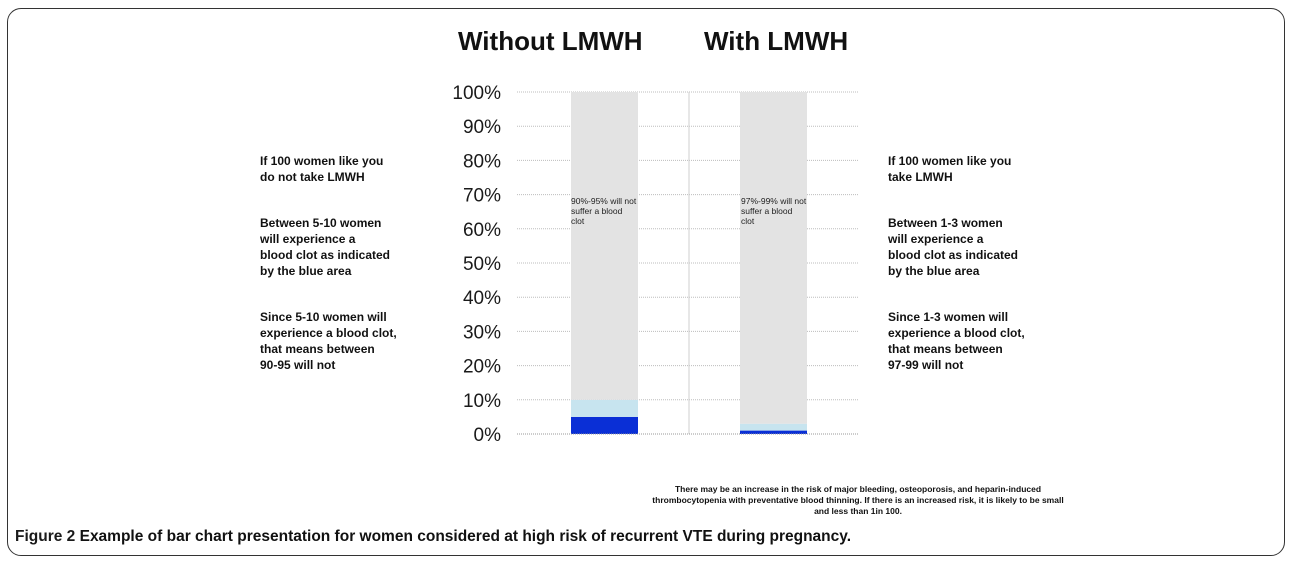  What do you see at coordinates (482, 264) in the screenshot?
I see `y-tick-label: 50%` at bounding box center [482, 264].